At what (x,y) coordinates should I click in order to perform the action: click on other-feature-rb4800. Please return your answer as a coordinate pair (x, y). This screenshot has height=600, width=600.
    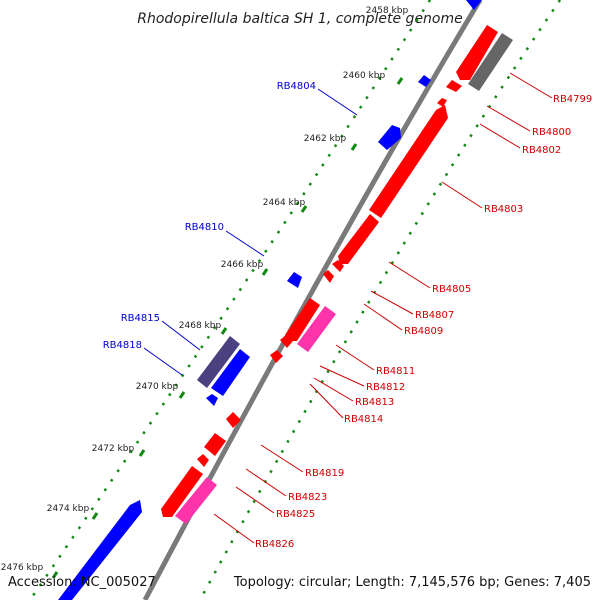
    Looking at the image, I should click on (490, 62).